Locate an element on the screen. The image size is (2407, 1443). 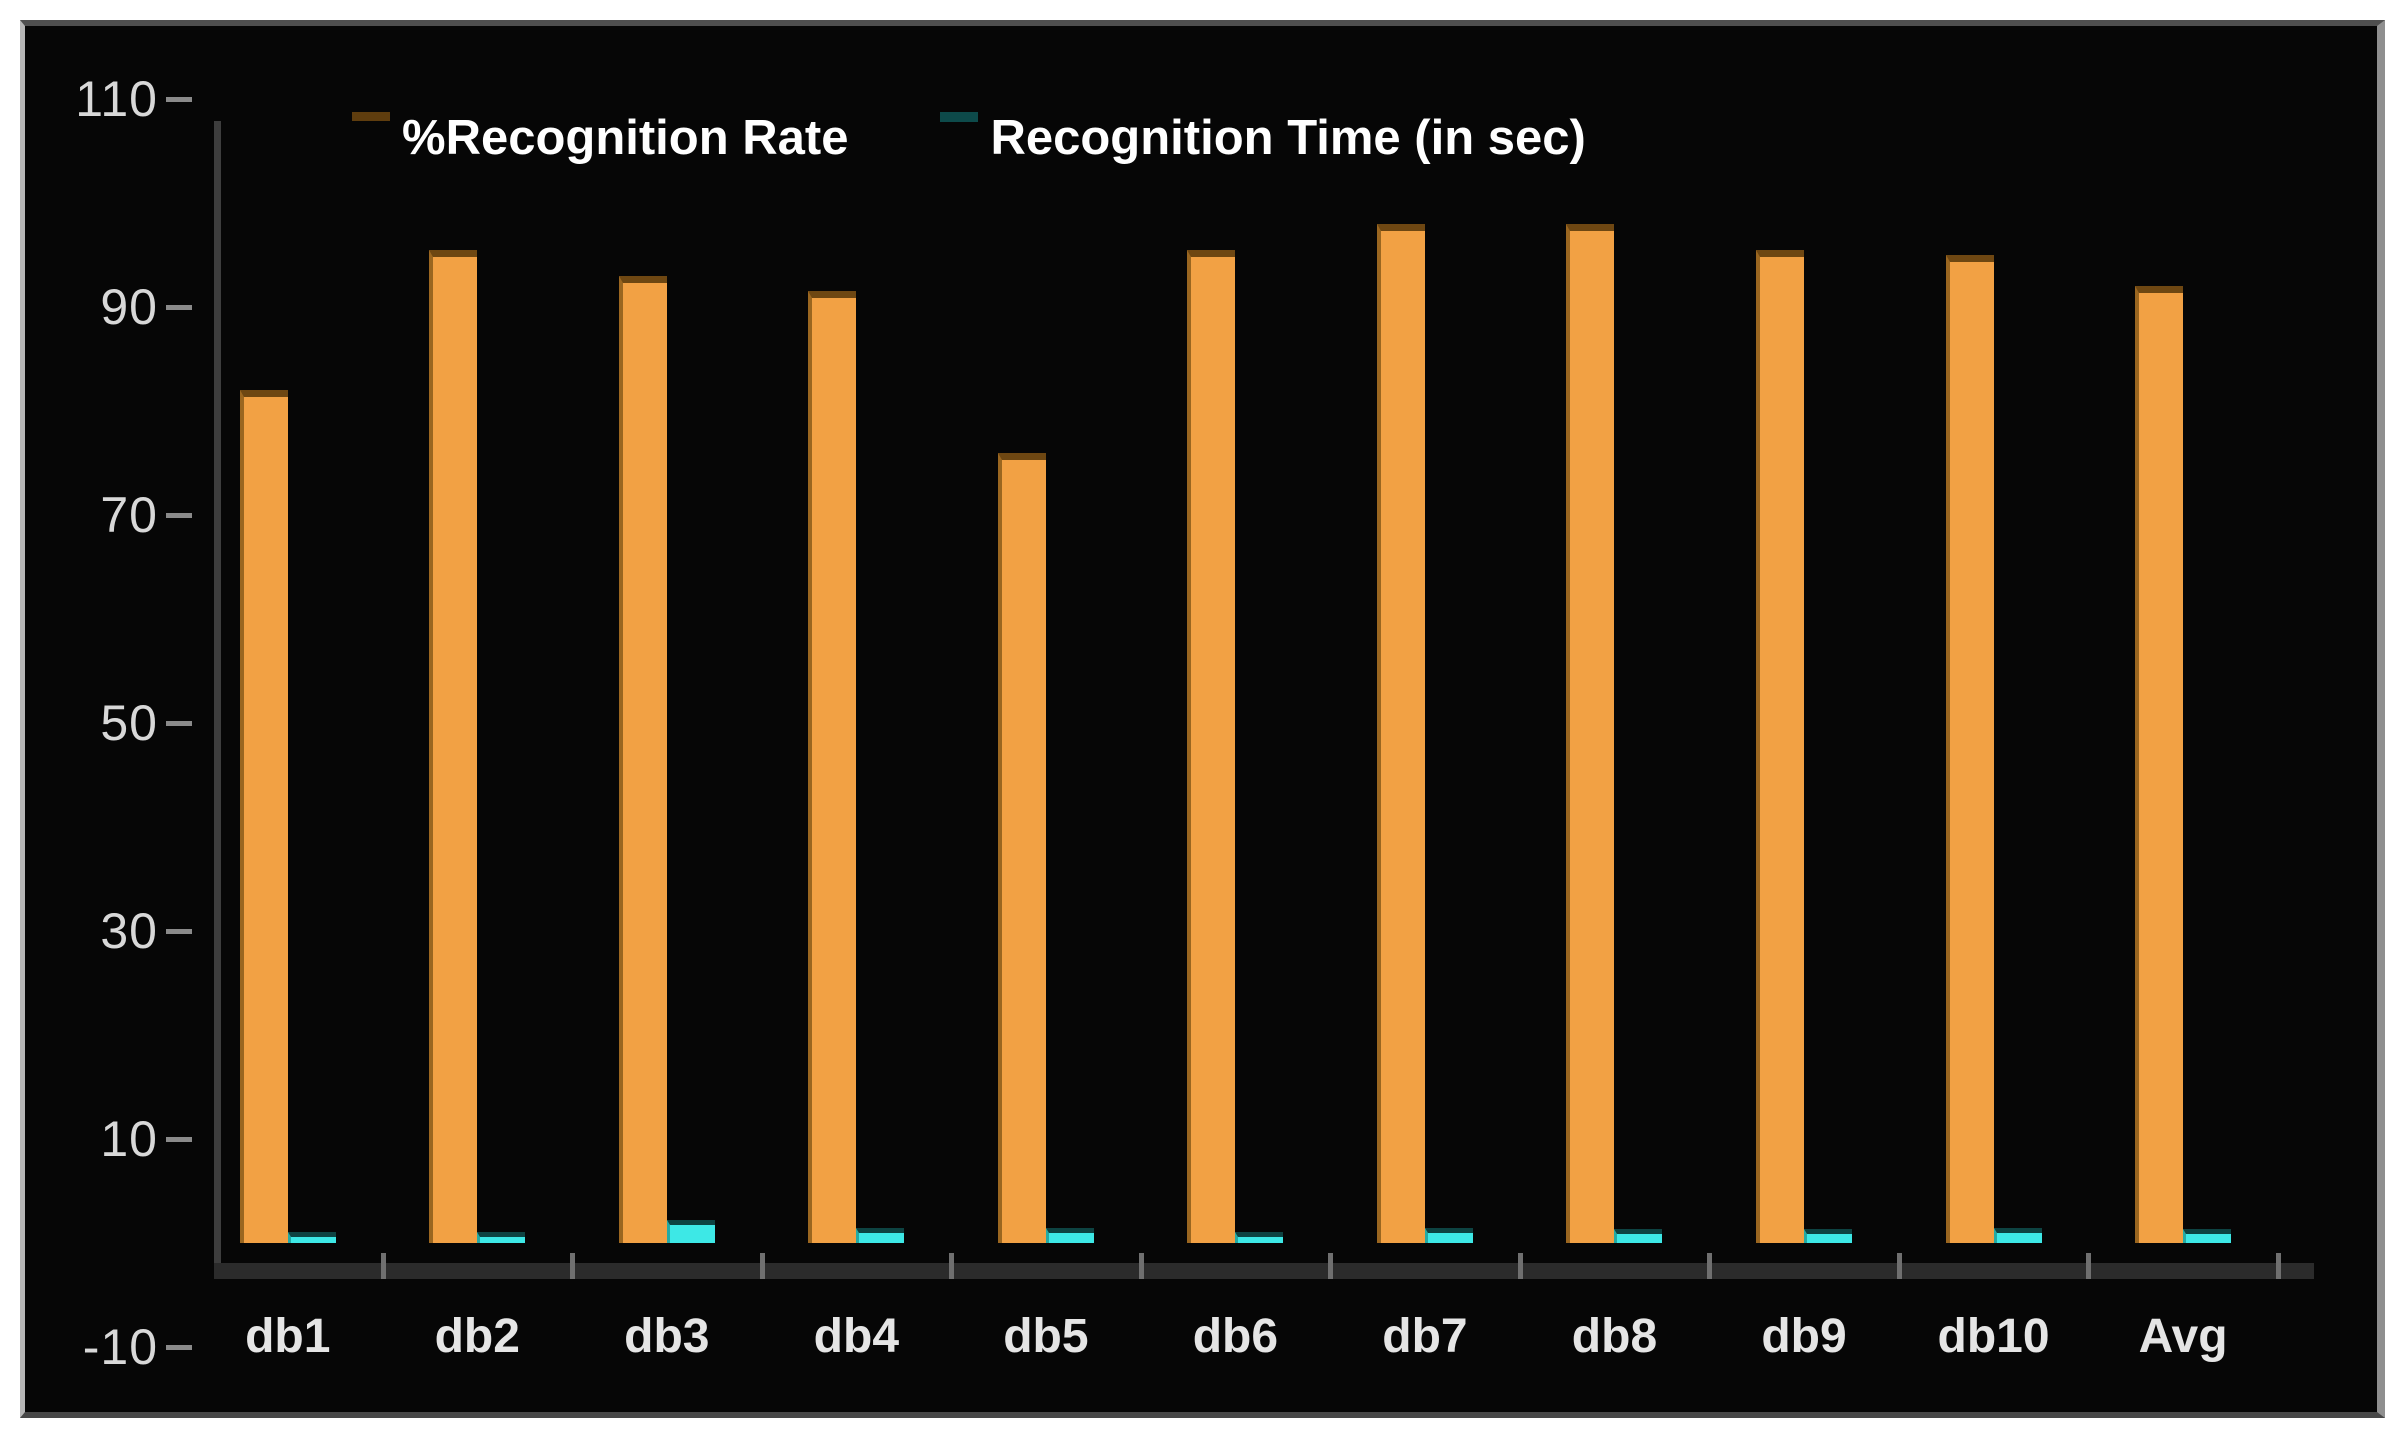
x-tick-label: db10 is located at coordinates (1993, 1336).